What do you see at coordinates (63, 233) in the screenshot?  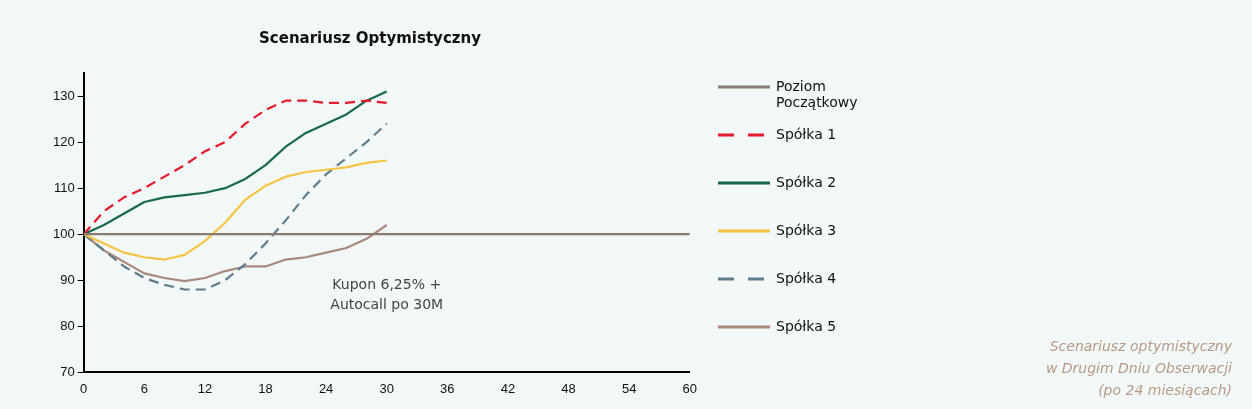 I see `y-tick-label: 100` at bounding box center [63, 233].